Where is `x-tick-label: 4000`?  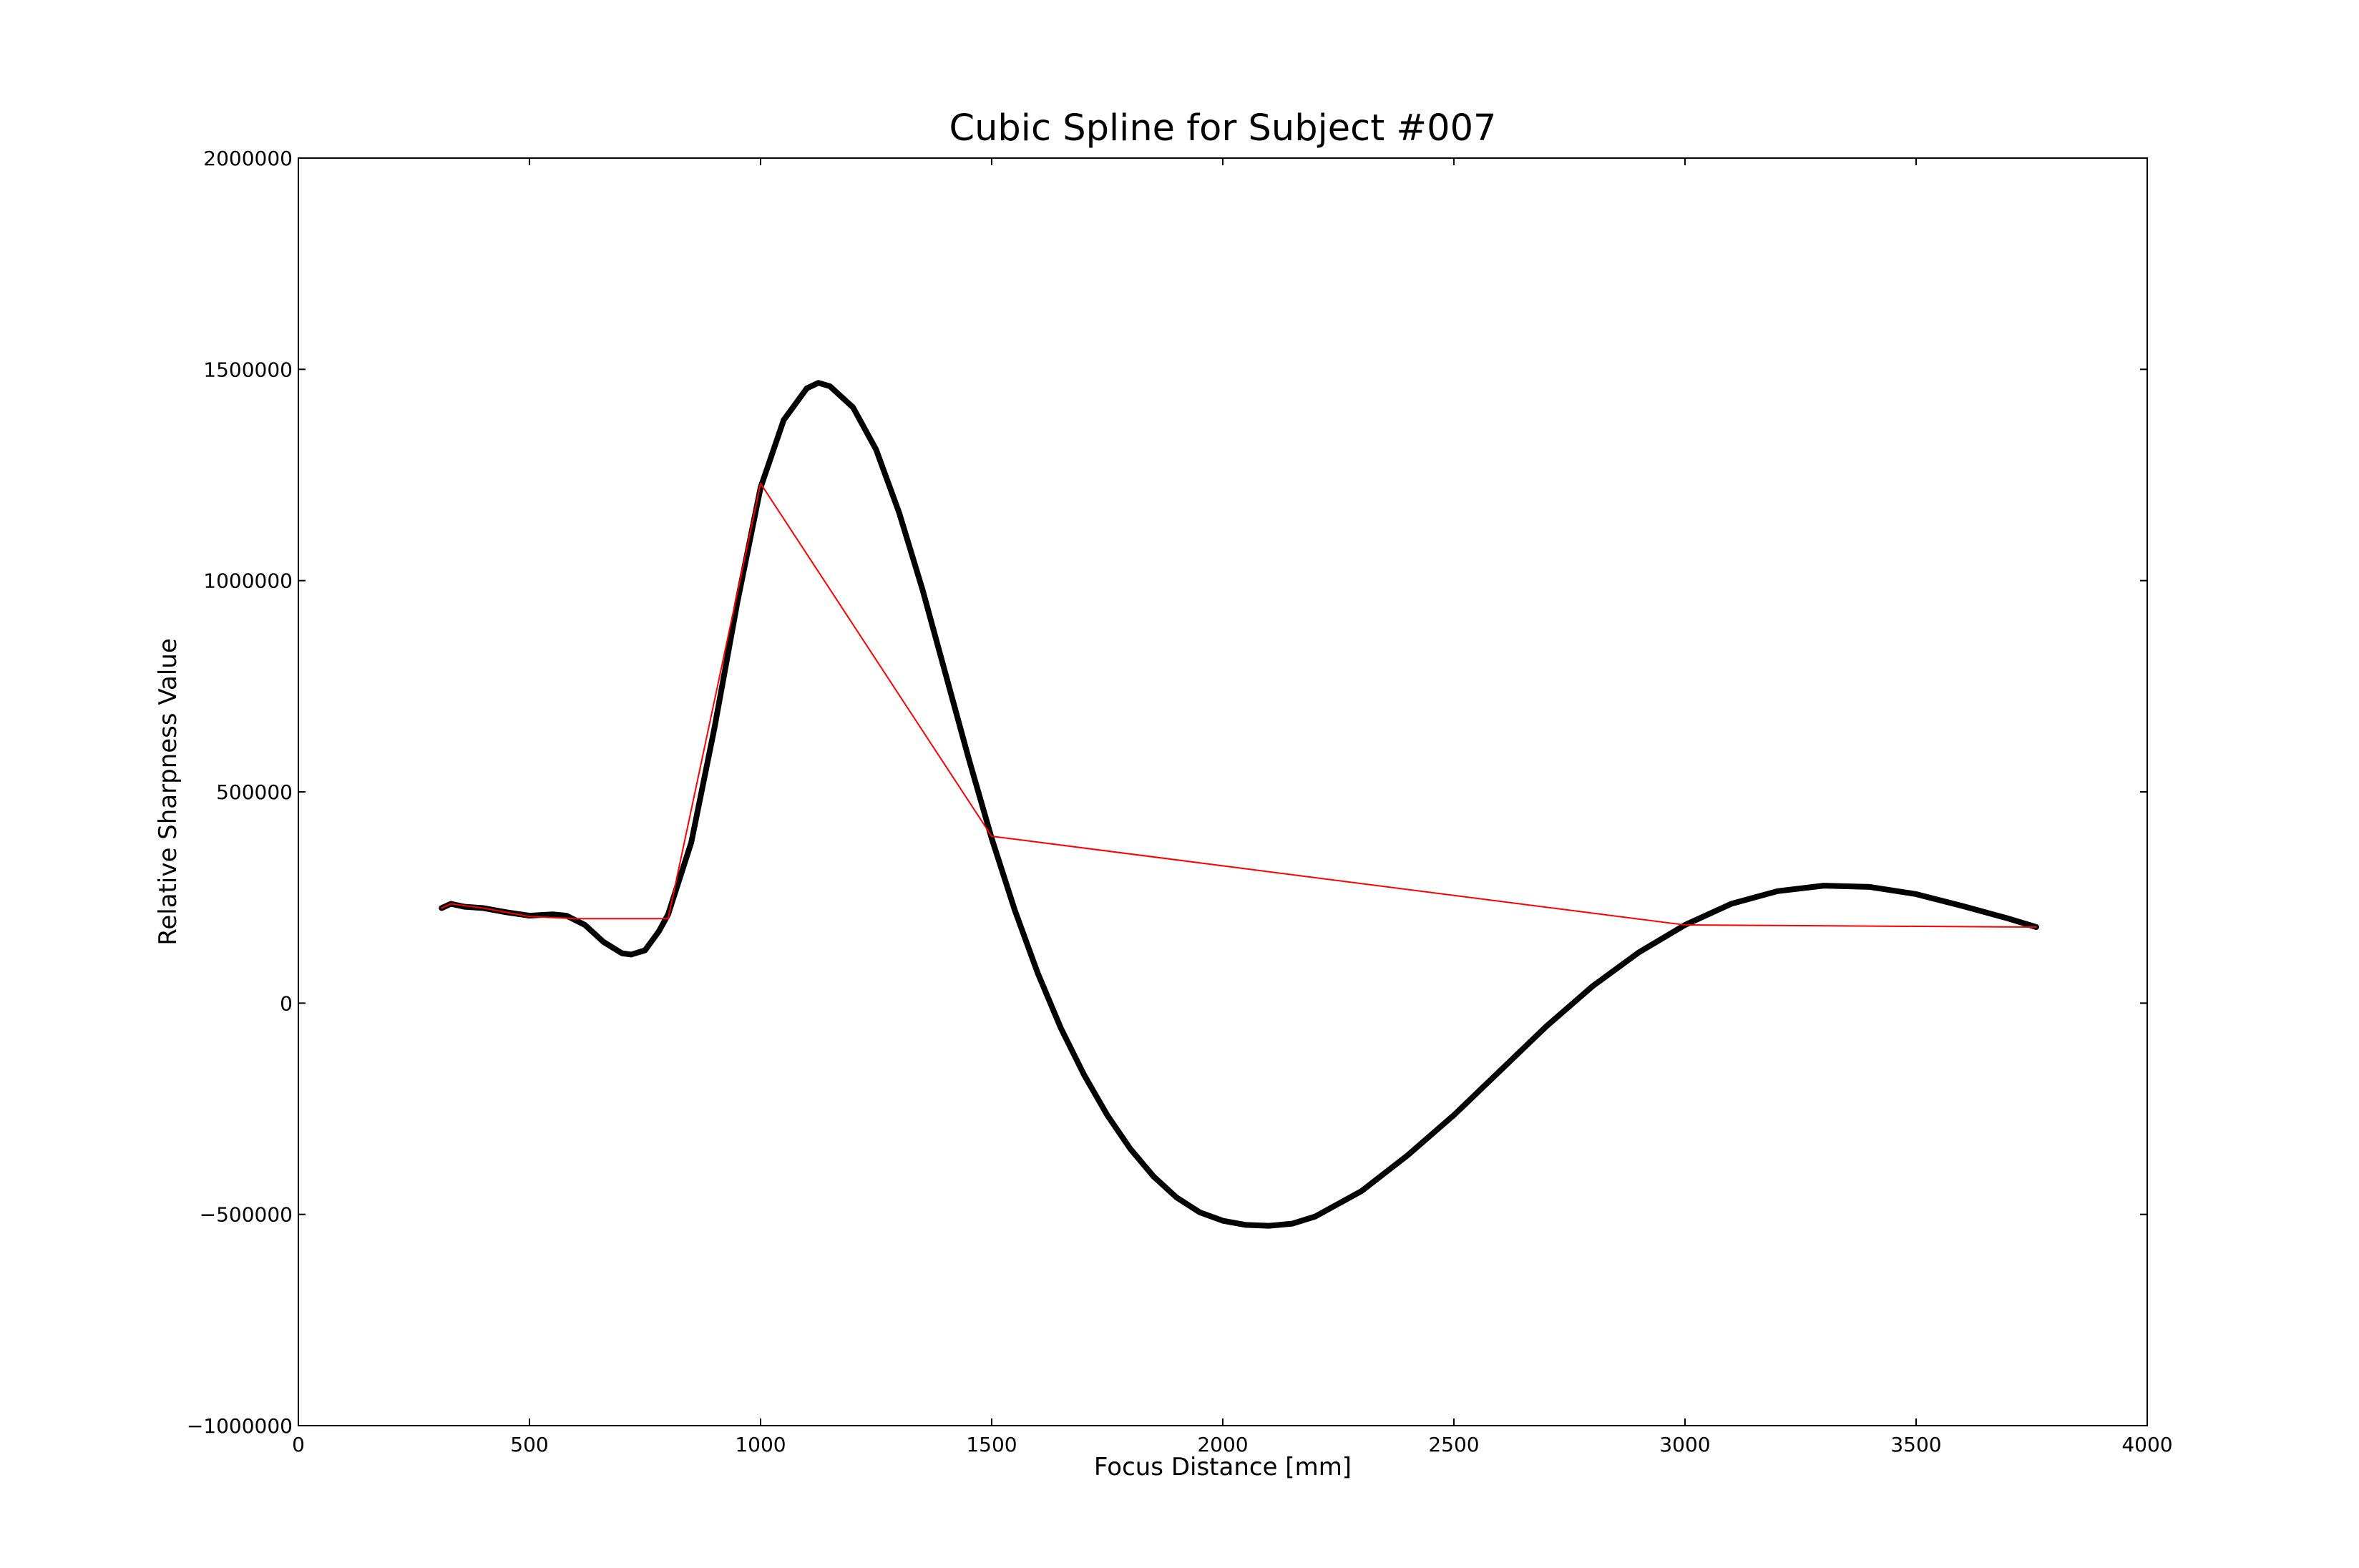 x-tick-label: 4000 is located at coordinates (2146, 1445).